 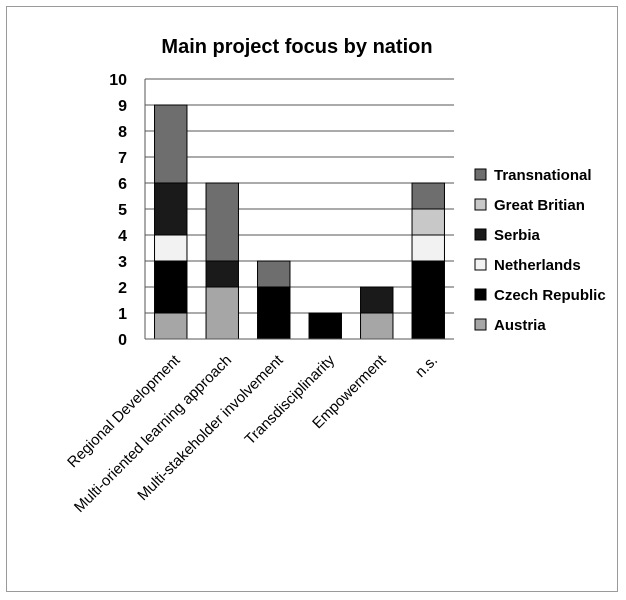 I want to click on y-tick-label: 9, so click(x=122, y=106).